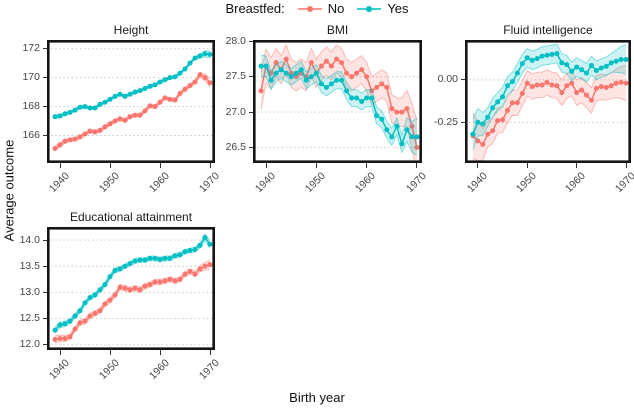  I want to click on panel-height, so click(131, 101).